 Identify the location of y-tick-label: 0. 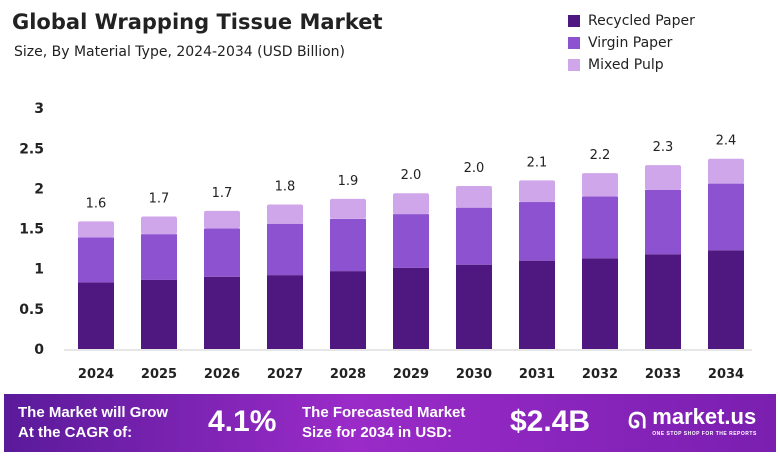
(39, 350).